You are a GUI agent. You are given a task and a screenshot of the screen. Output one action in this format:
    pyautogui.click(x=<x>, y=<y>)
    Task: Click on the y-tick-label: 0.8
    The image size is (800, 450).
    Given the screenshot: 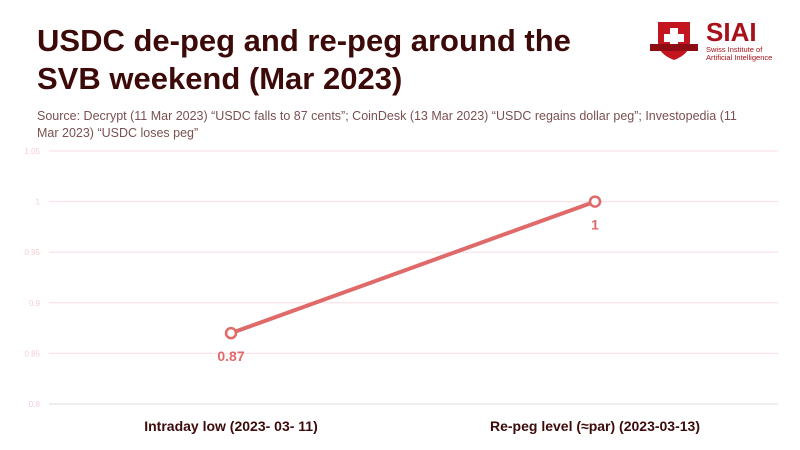 What is the action you would take?
    pyautogui.click(x=35, y=404)
    